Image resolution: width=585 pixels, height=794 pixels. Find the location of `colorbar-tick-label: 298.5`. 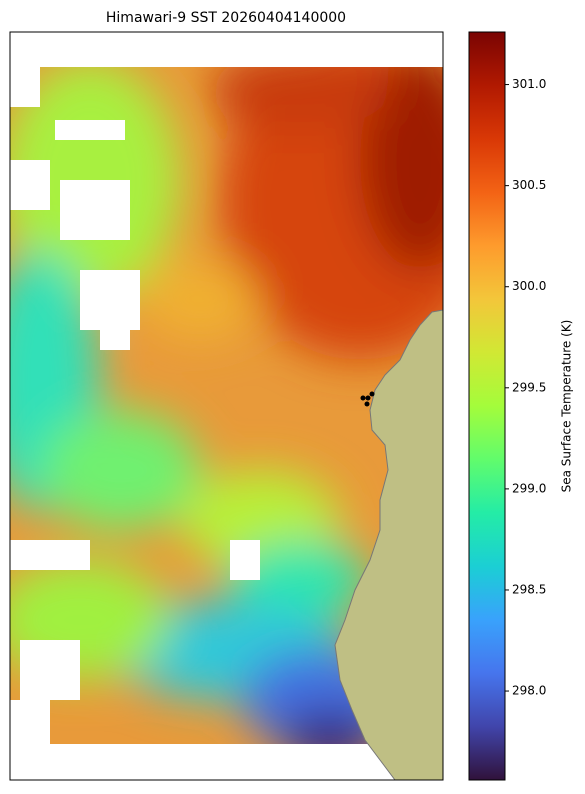

colorbar-tick-label: 298.5 is located at coordinates (529, 589).